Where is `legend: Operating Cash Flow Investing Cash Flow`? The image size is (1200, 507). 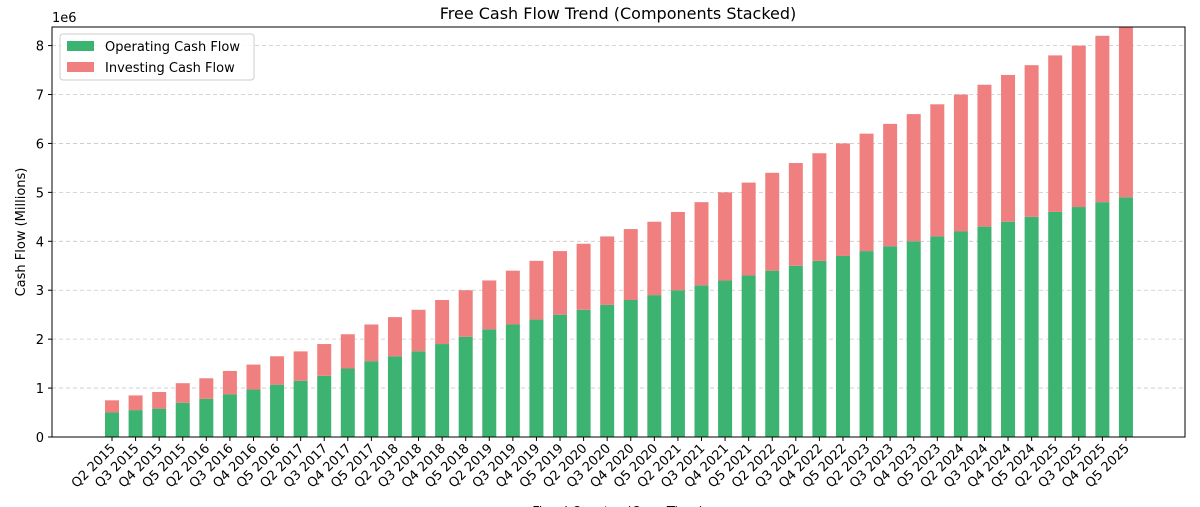 legend: Operating Cash Flow Investing Cash Flow is located at coordinates (157, 57).